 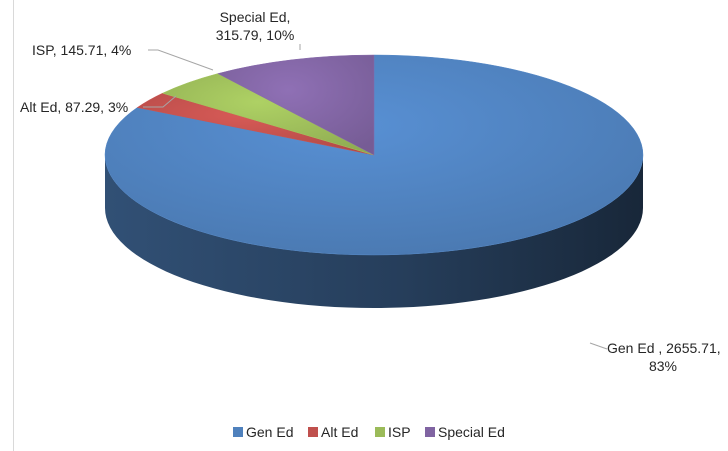 What do you see at coordinates (255, 35) in the screenshot?
I see `data-label-special-ed-line2: 315.79, 10%` at bounding box center [255, 35].